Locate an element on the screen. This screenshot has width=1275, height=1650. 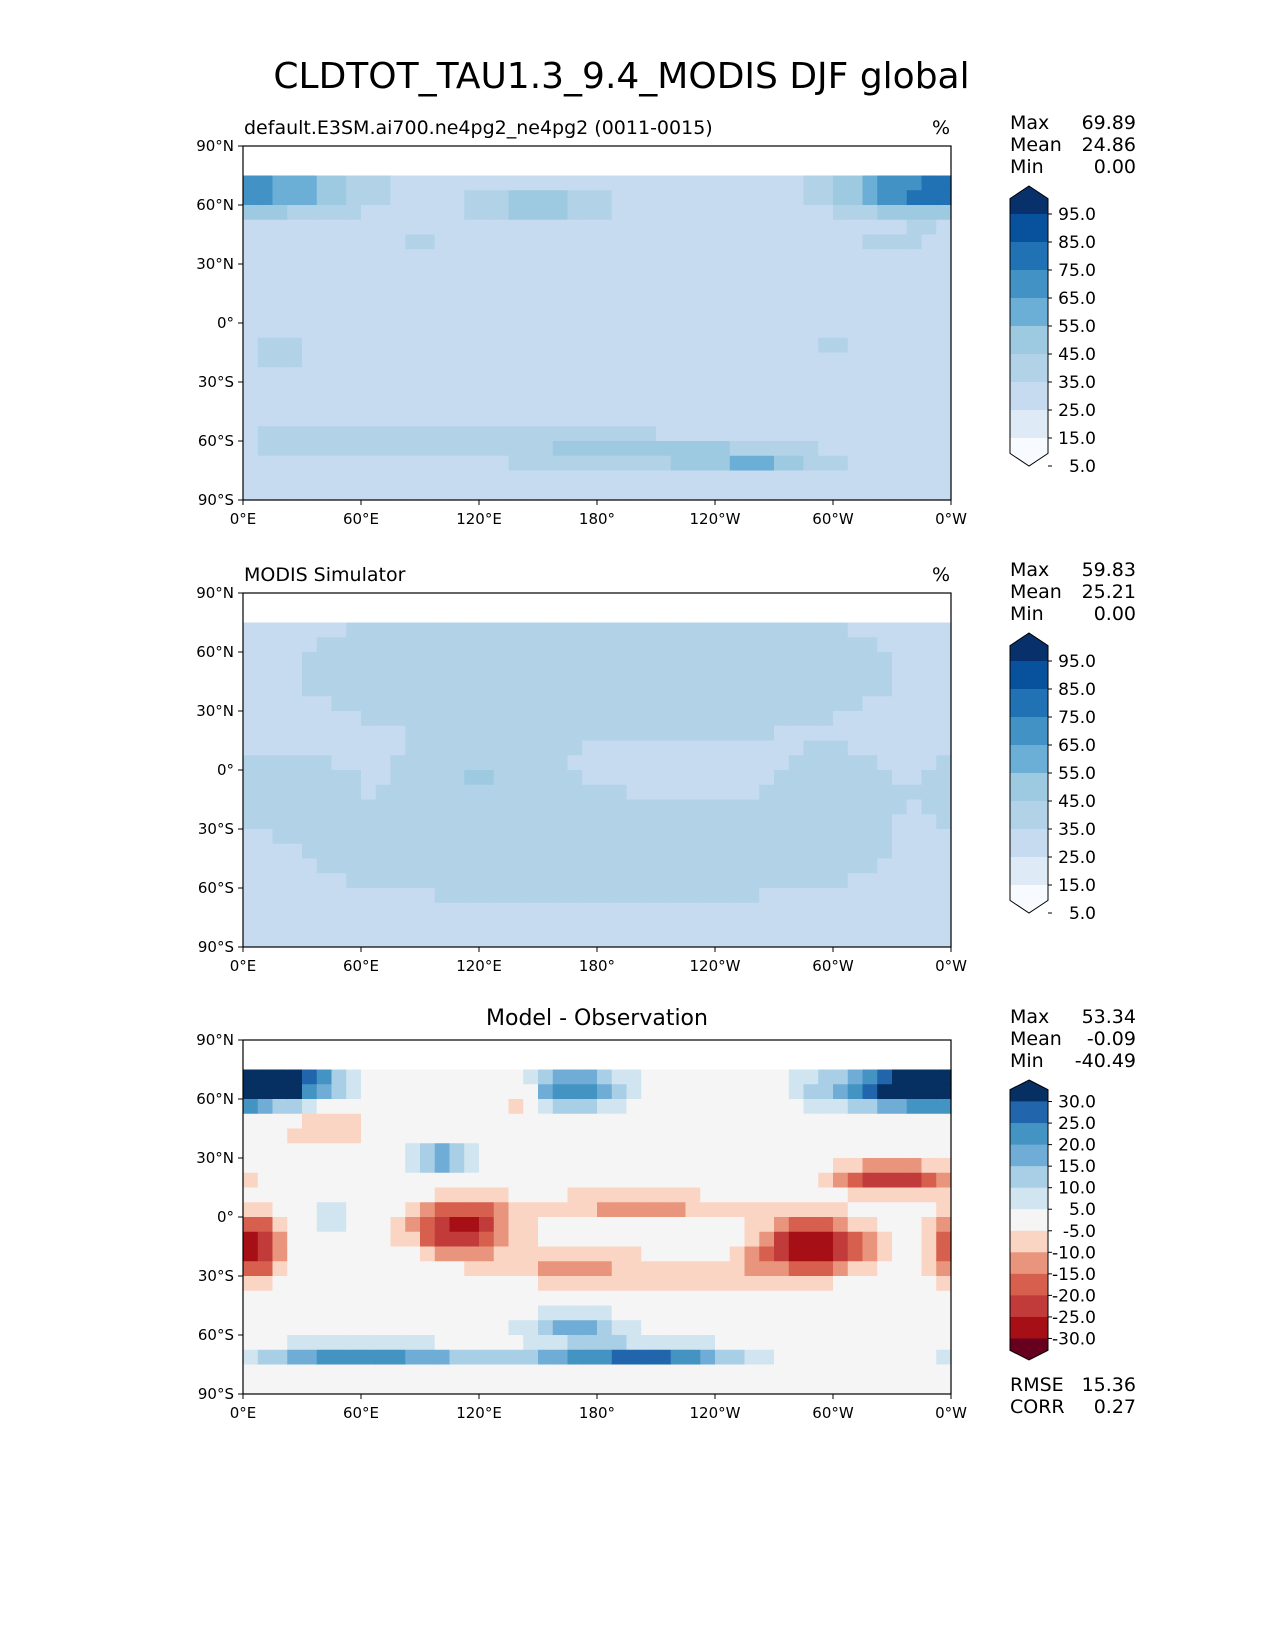
stat-value: -40.49 is located at coordinates (1105, 1061).